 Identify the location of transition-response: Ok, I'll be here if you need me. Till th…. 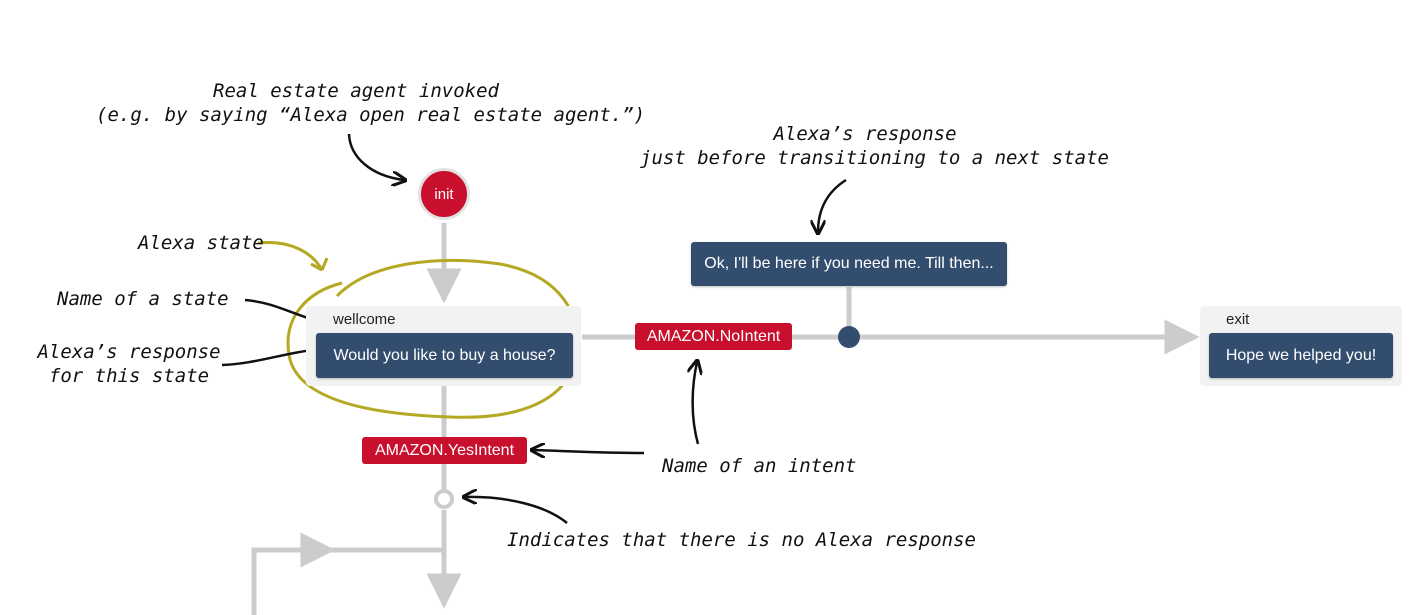
(849, 264).